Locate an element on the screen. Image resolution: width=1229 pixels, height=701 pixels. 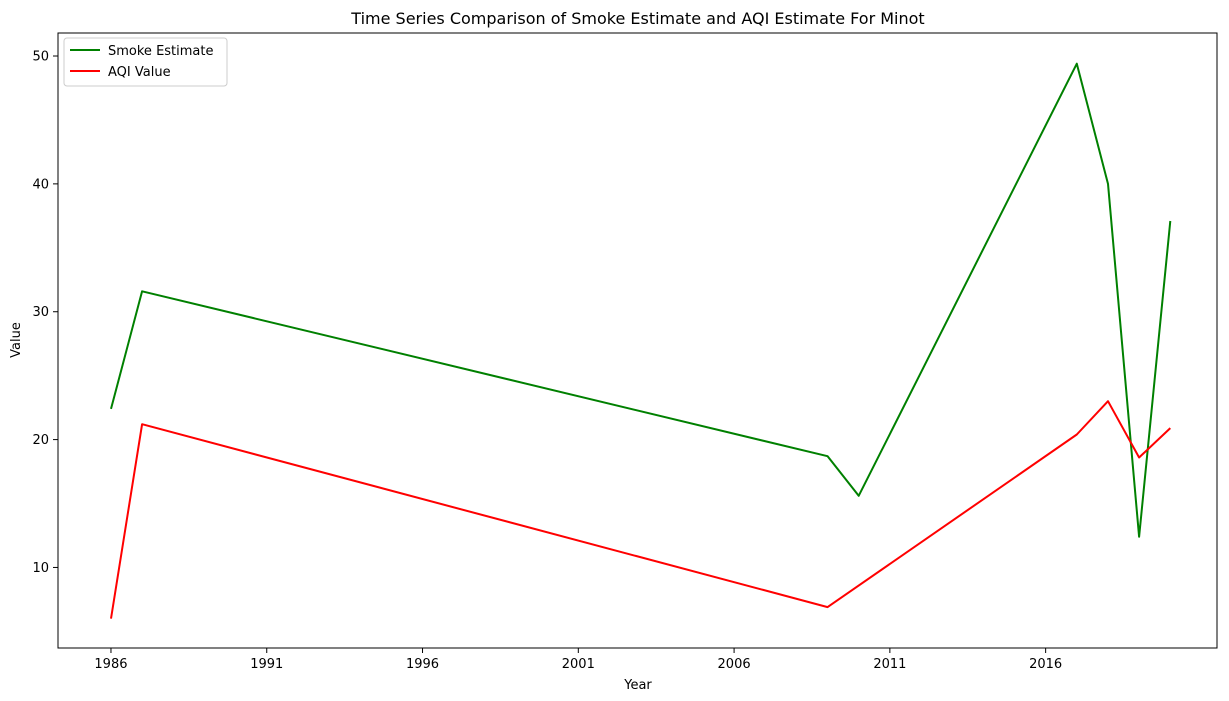
y-tick-label: 30 is located at coordinates (40, 312).